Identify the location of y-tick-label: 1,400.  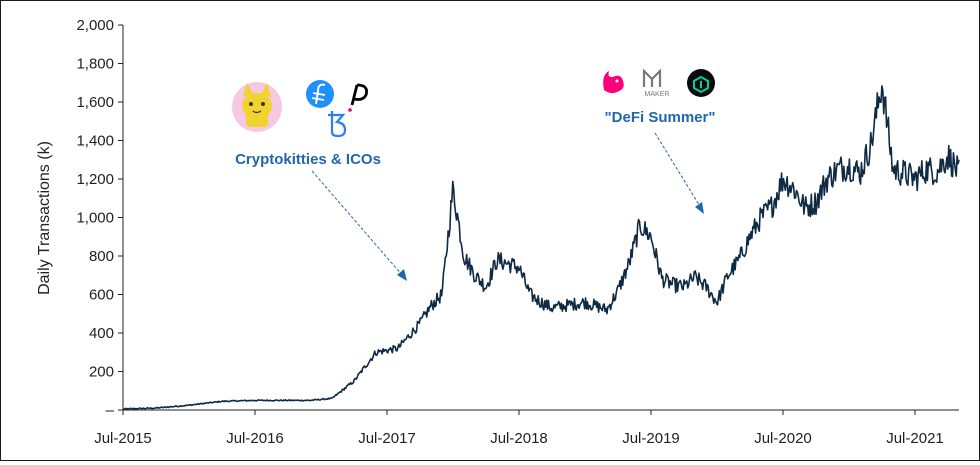
(95, 141).